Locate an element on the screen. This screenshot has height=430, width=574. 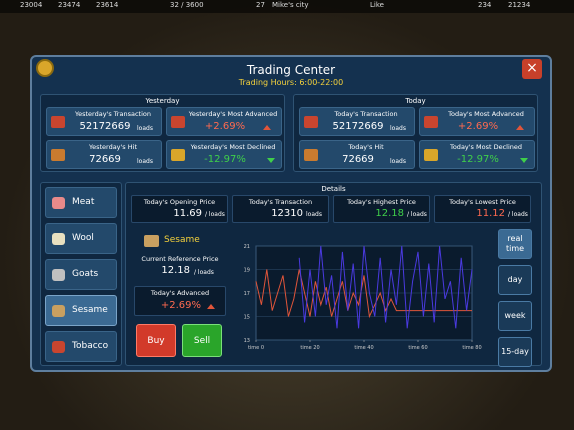
period-button: week is located at coordinates (515, 316).